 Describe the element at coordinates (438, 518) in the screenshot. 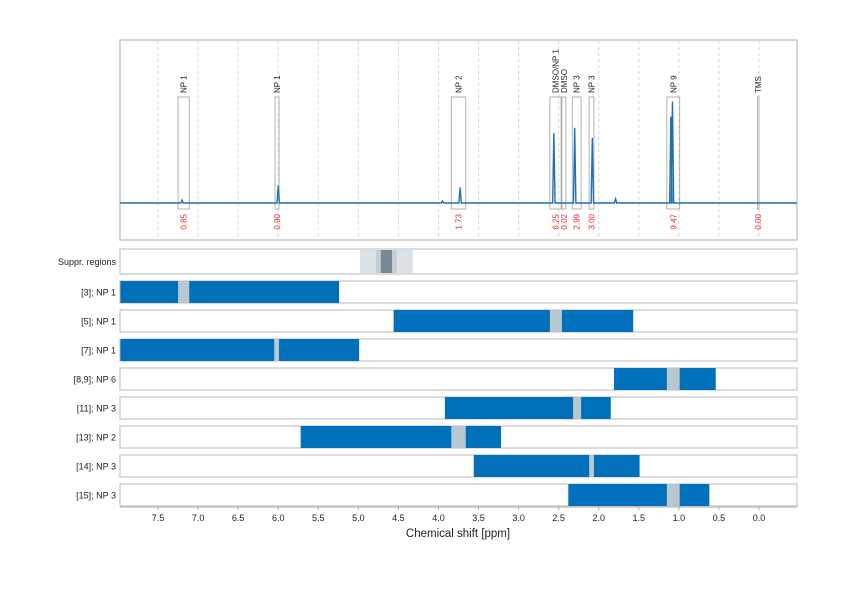

I see `x-tick-label: 4.0` at that location.